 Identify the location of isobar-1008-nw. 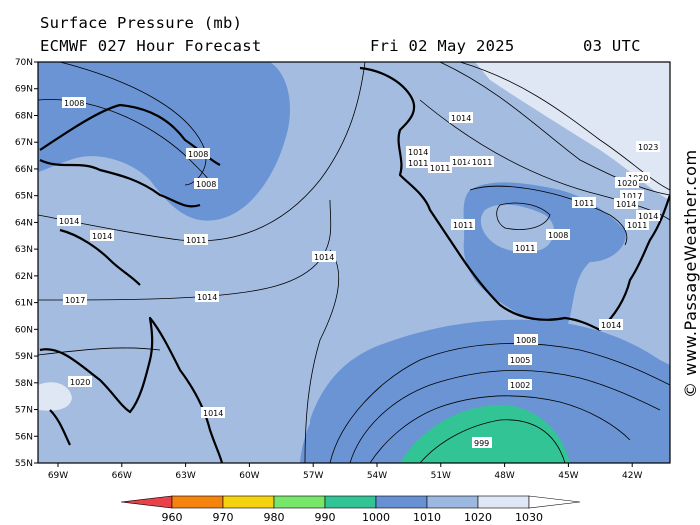
(133, 124).